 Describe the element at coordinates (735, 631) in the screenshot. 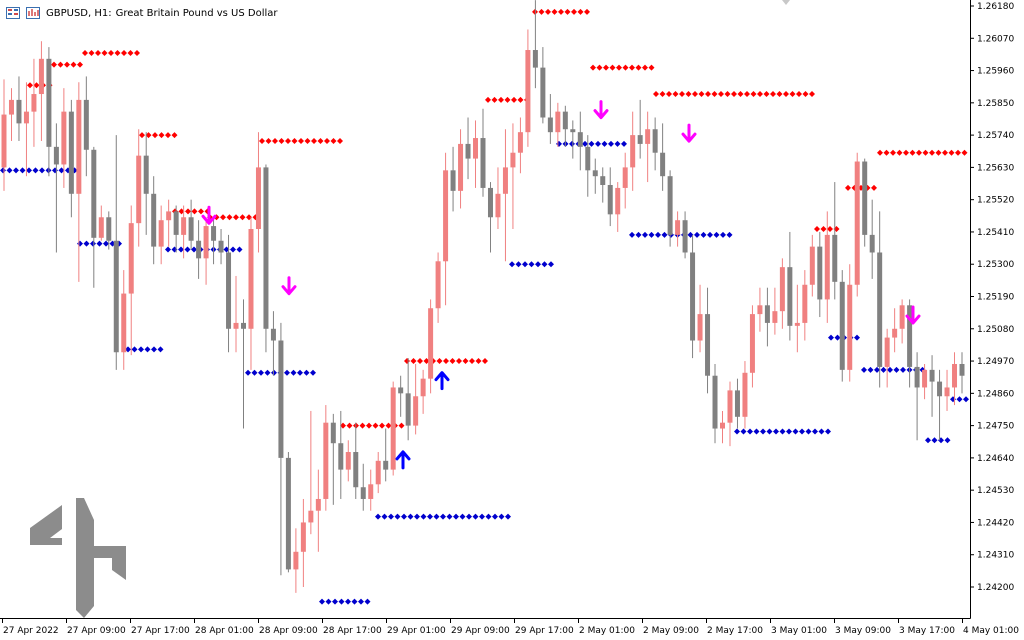

I see `time-tick-label: 2 May 17:00` at that location.